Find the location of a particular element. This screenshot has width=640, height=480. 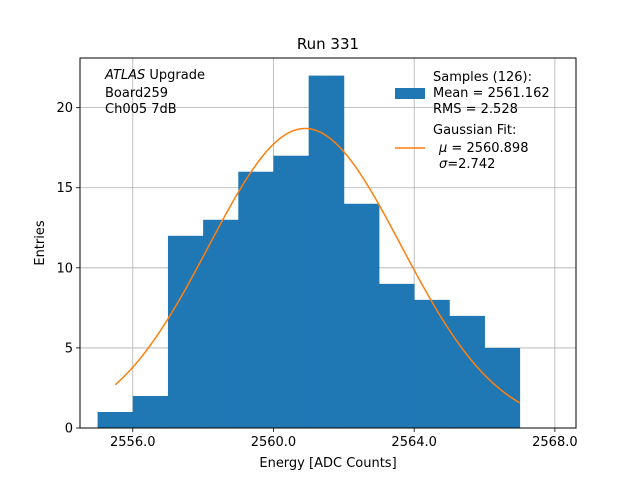

y-tick-label: 5 is located at coordinates (69, 348).